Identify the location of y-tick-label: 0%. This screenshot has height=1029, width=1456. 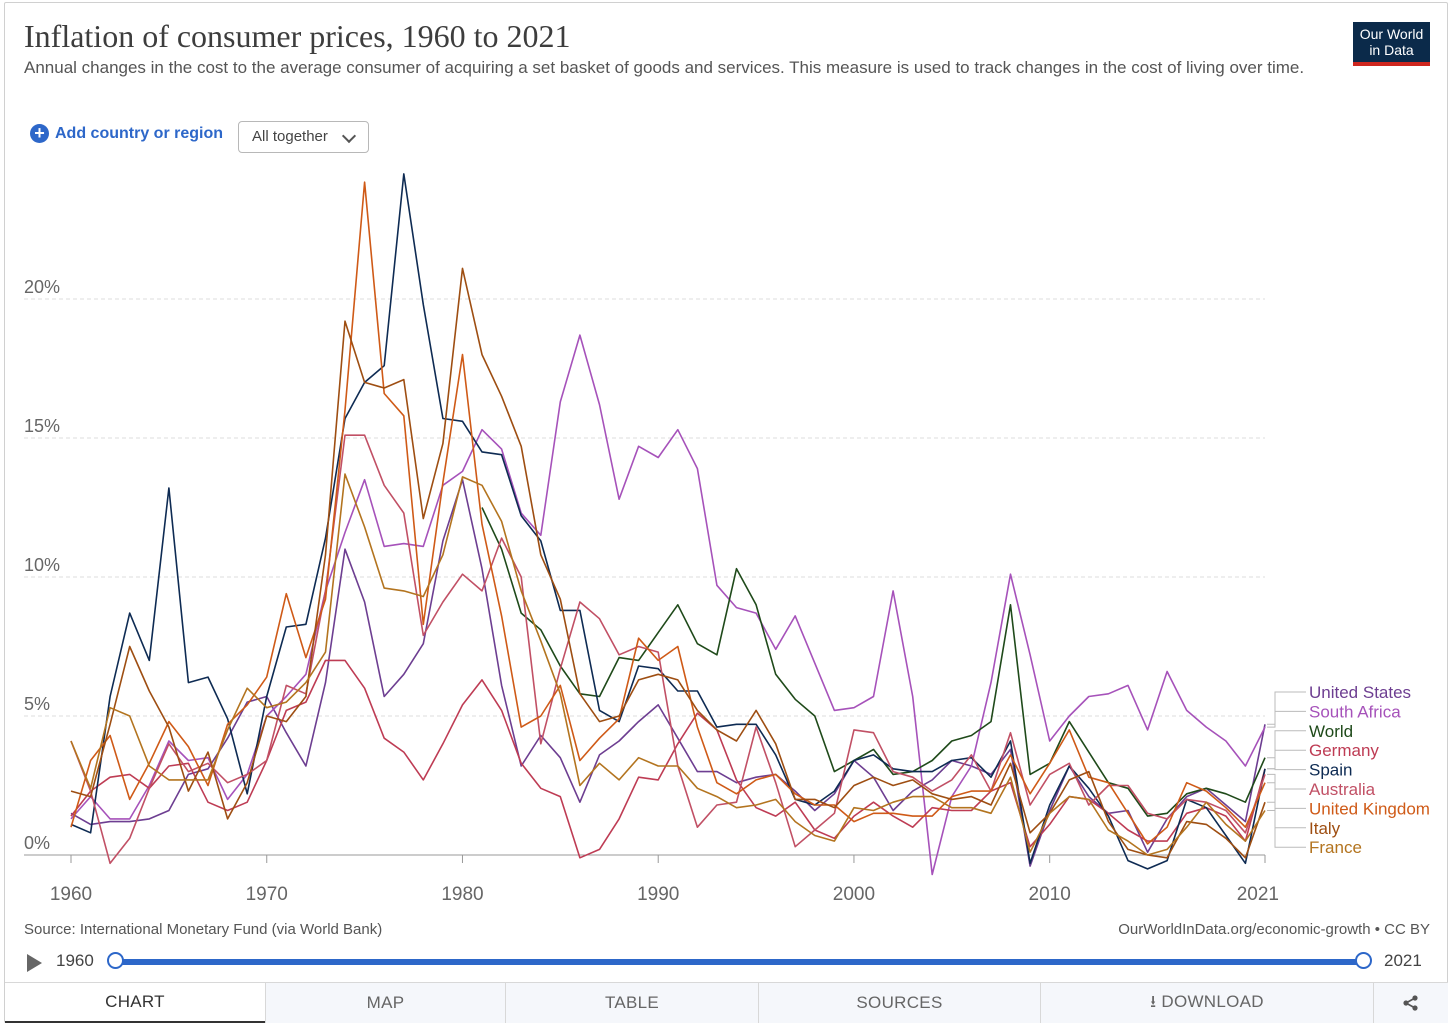
(37, 843).